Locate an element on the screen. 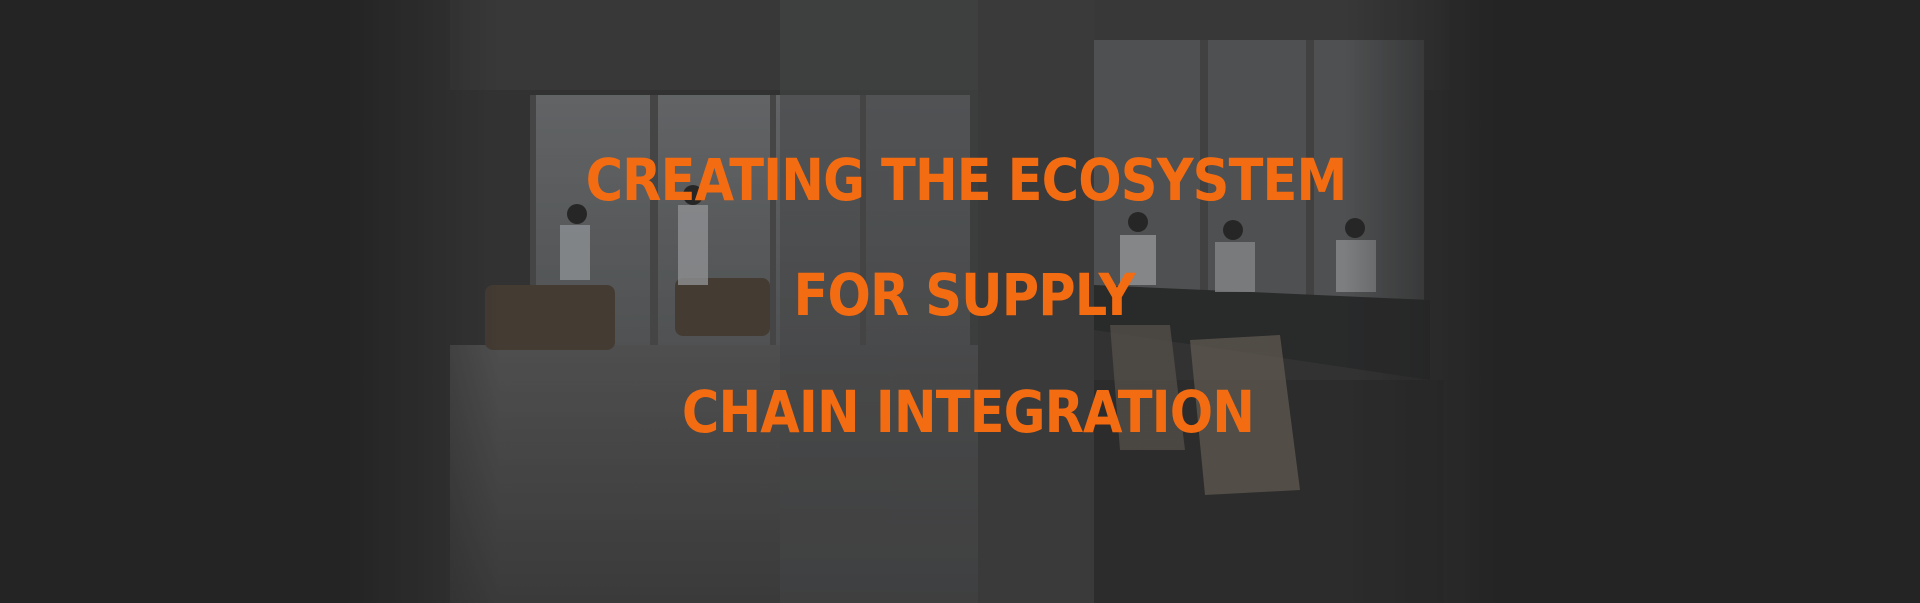  headline-line-2: FOR SUPPLY is located at coordinates (964, 295).